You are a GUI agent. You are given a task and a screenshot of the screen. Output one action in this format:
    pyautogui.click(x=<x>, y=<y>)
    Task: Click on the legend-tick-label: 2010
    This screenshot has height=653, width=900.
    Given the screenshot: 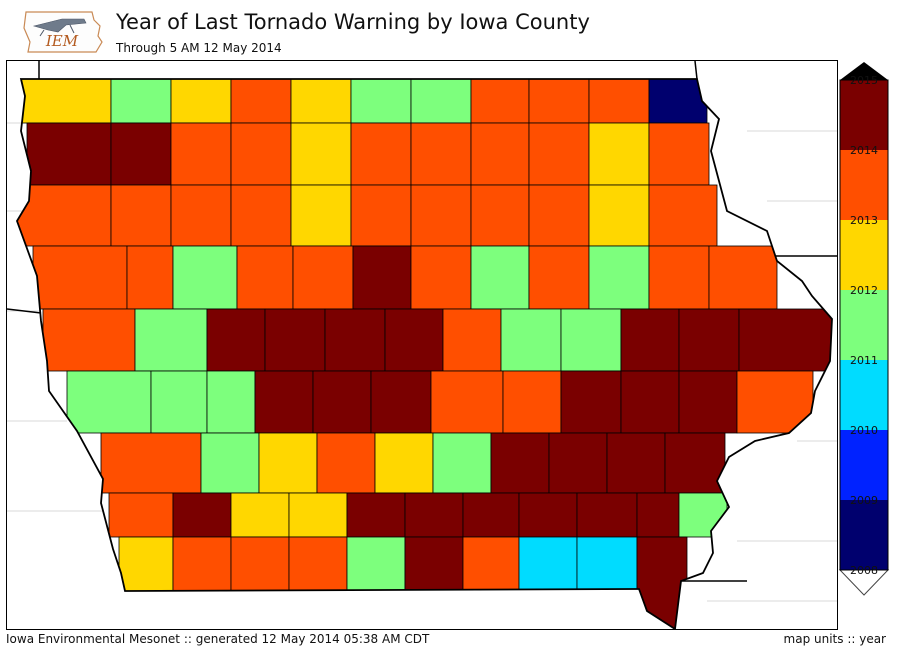 What is the action you would take?
    pyautogui.click(x=864, y=430)
    